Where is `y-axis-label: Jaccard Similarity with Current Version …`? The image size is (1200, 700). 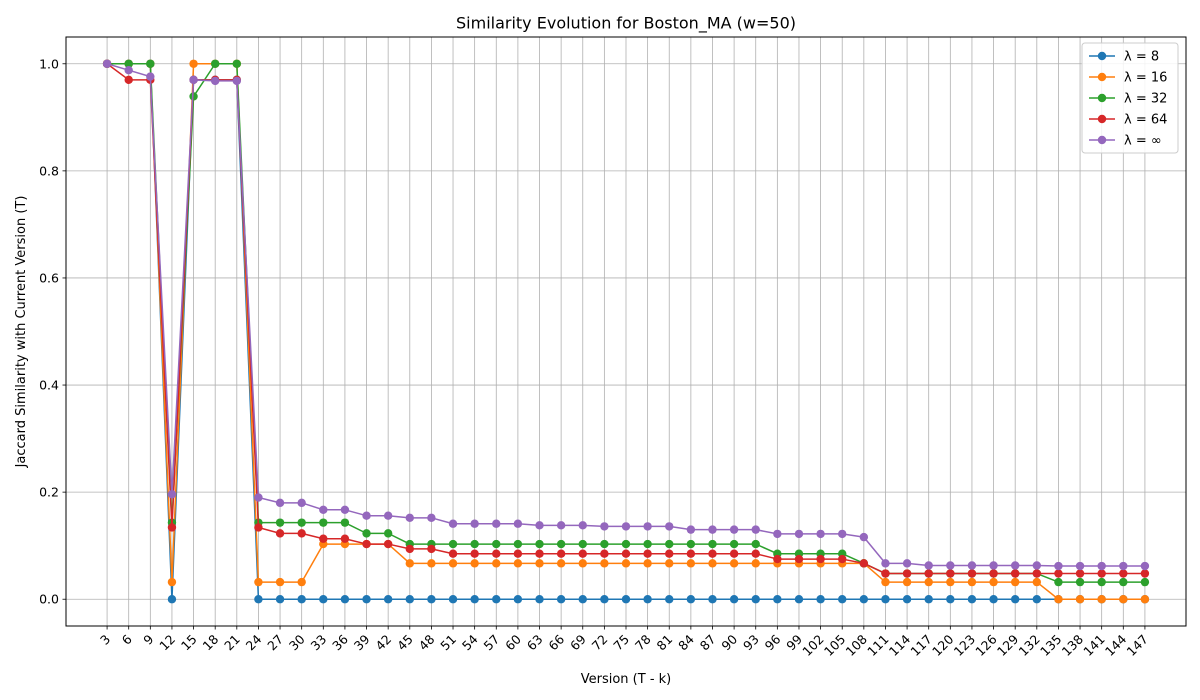
y-axis-label: Jaccard Similarity with Current Version … is located at coordinates (21, 332).